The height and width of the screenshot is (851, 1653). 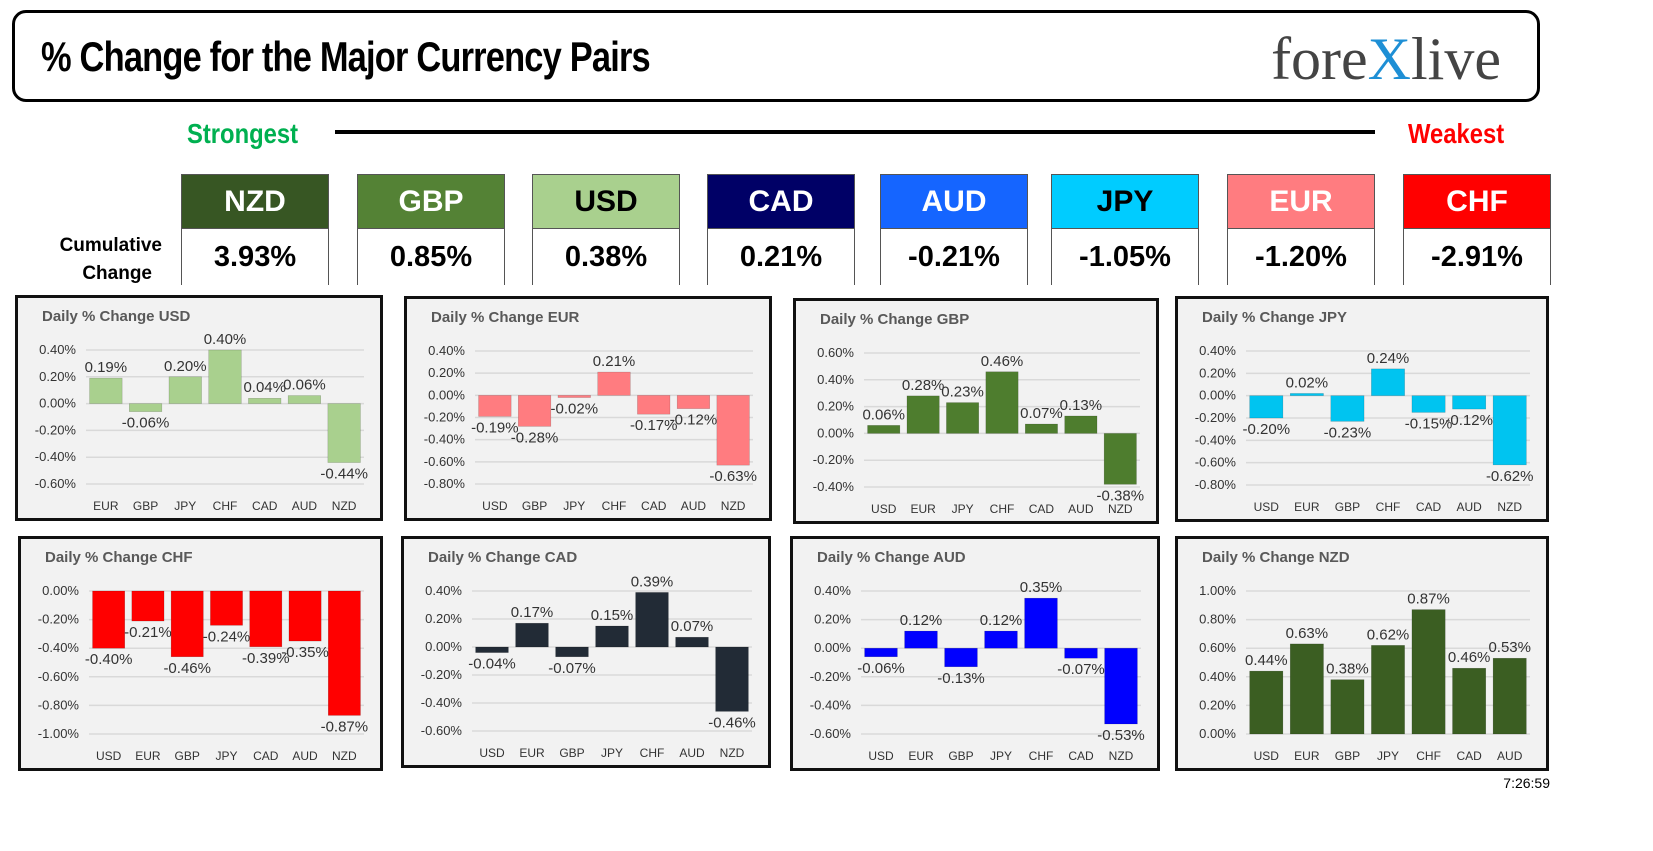 What do you see at coordinates (505, 317) in the screenshot?
I see `chart-title: Daily % Change EUR` at bounding box center [505, 317].